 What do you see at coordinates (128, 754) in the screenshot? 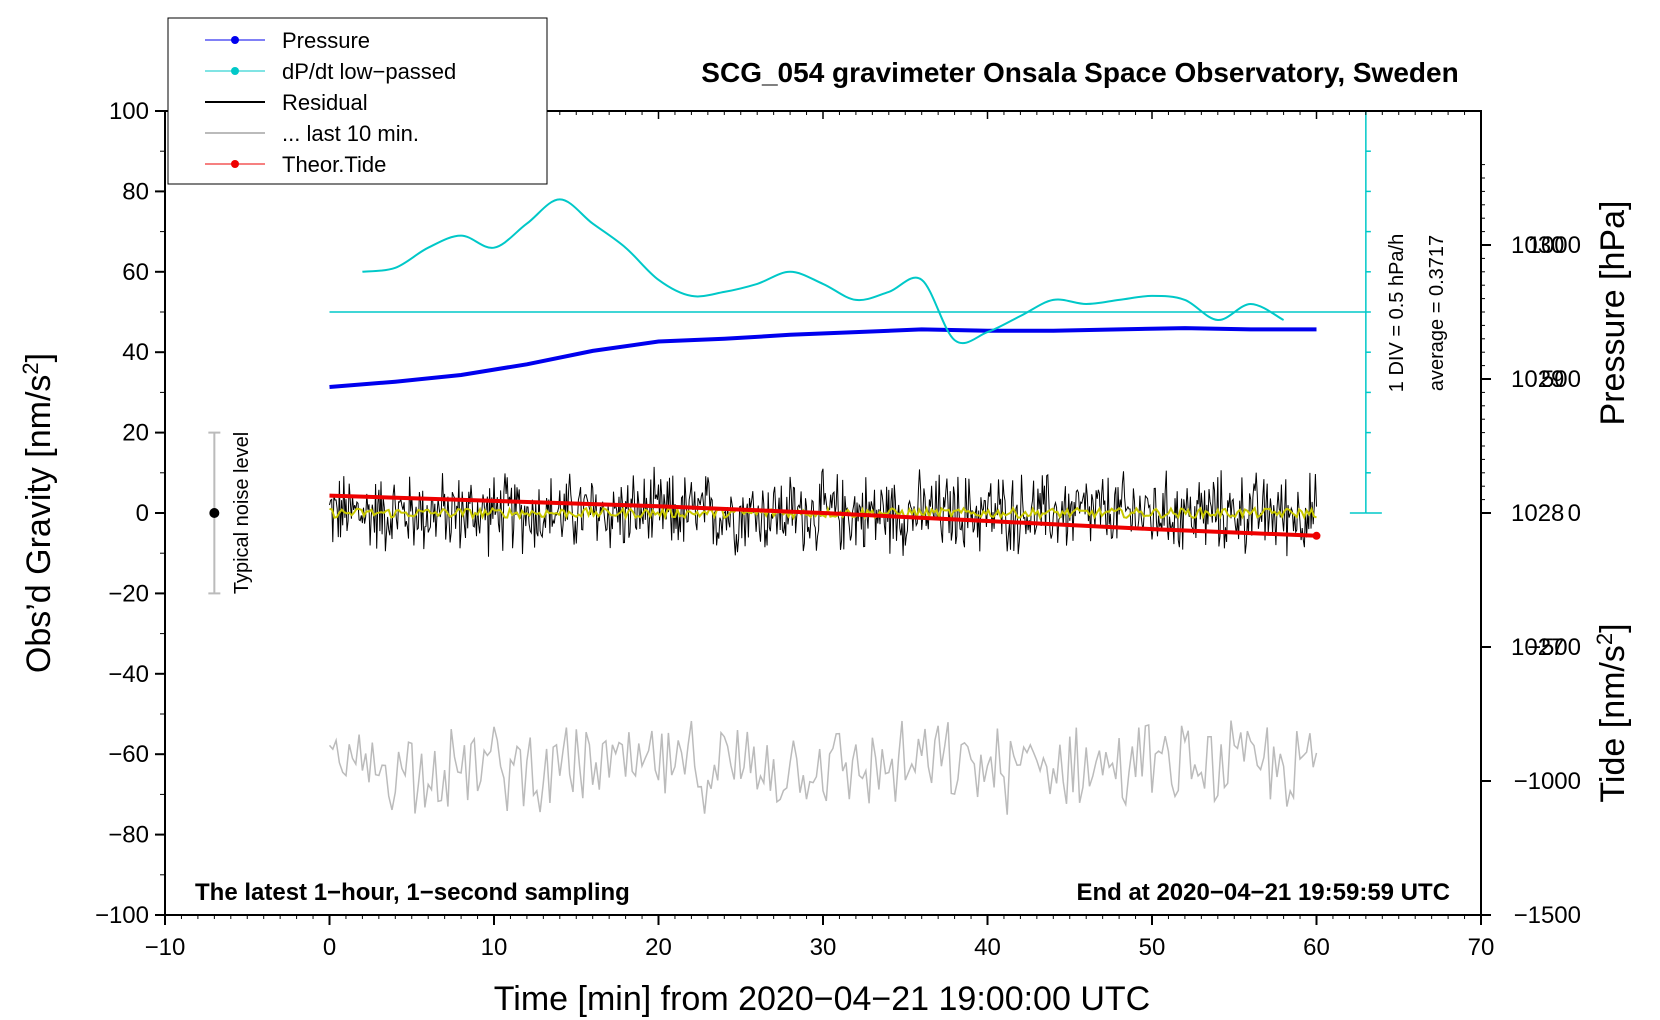
I see `y-tick-label: −60` at bounding box center [128, 754].